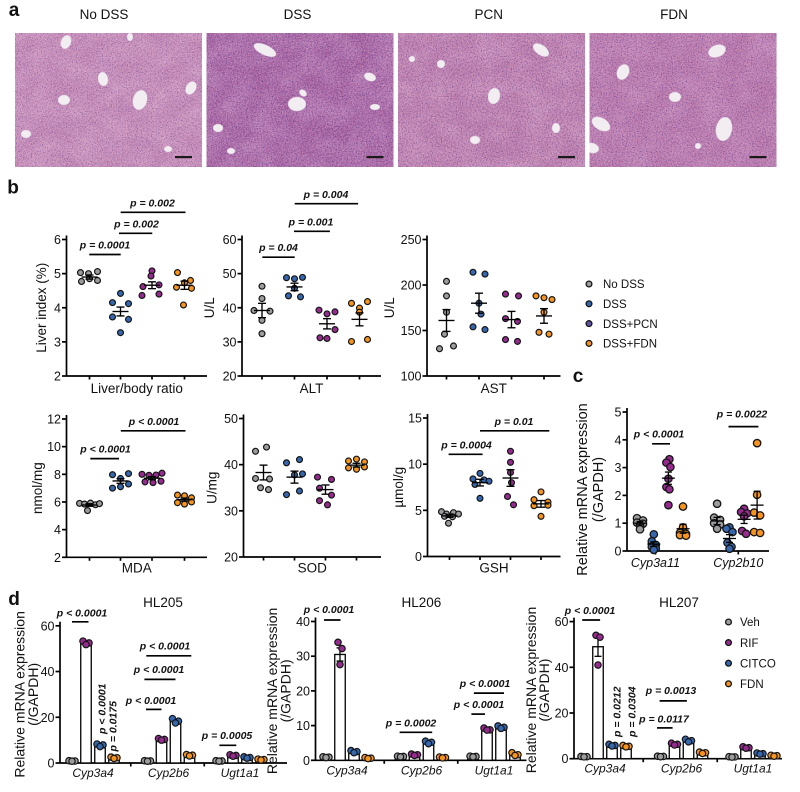 The width and height of the screenshot is (800, 792). What do you see at coordinates (633, 712) in the screenshot?
I see `svg-text: p = 0.0304` at bounding box center [633, 712].